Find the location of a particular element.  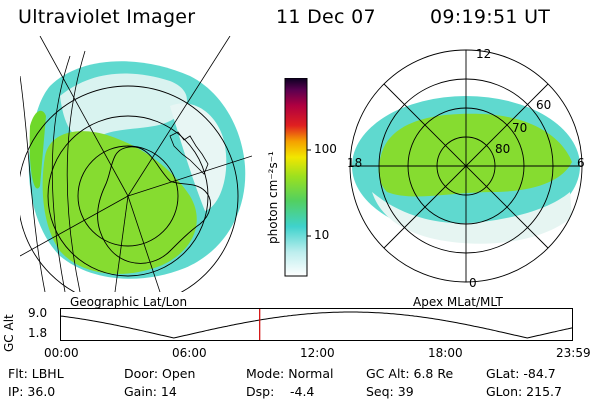

info-flt: Flt: LBHL is located at coordinates (36, 373).